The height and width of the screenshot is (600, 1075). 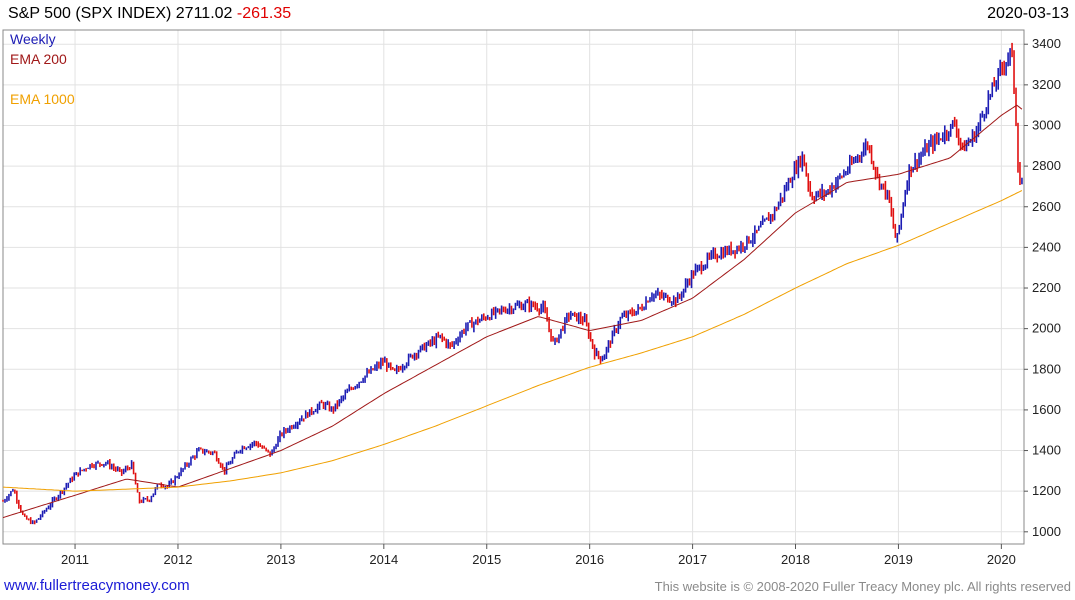 What do you see at coordinates (1046, 531) in the screenshot?
I see `y-tick-label: 1000` at bounding box center [1046, 531].